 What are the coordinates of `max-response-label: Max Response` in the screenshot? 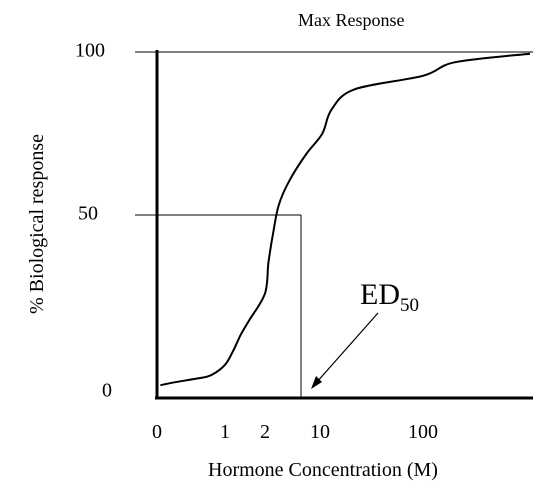 It's located at (351, 20).